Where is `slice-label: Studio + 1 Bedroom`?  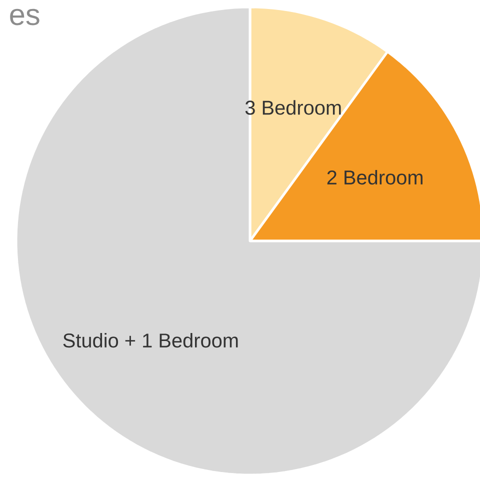 slice-label: Studio + 1 Bedroom is located at coordinates (150, 340).